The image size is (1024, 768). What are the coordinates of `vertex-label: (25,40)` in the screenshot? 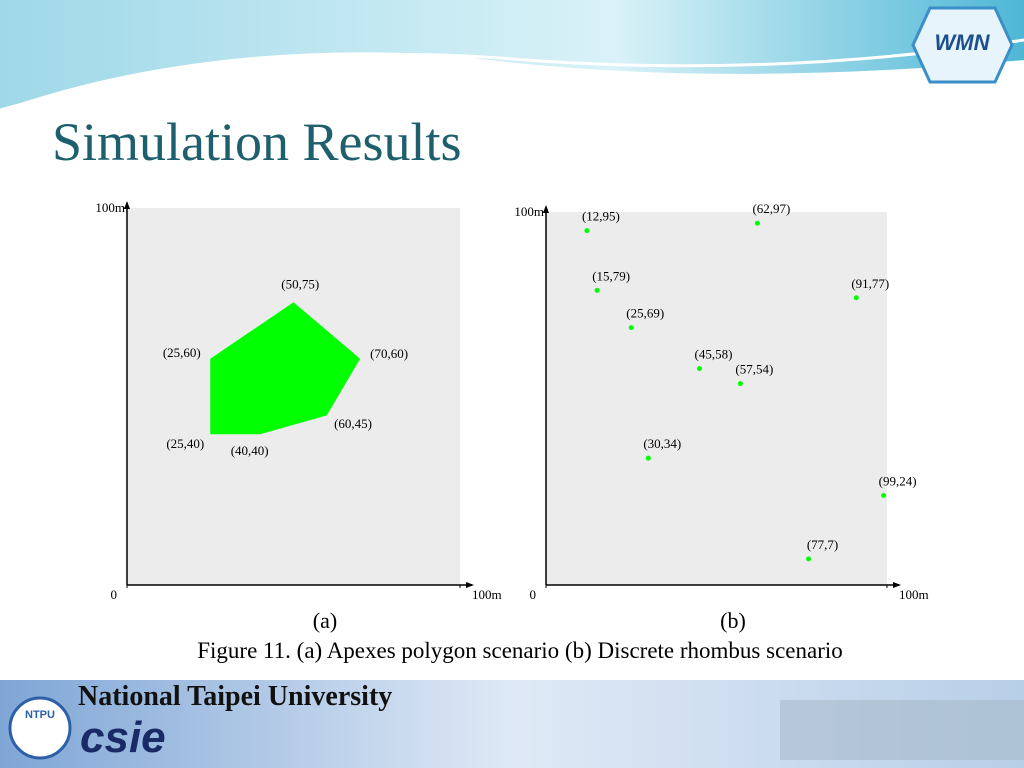 It's located at (185, 443).